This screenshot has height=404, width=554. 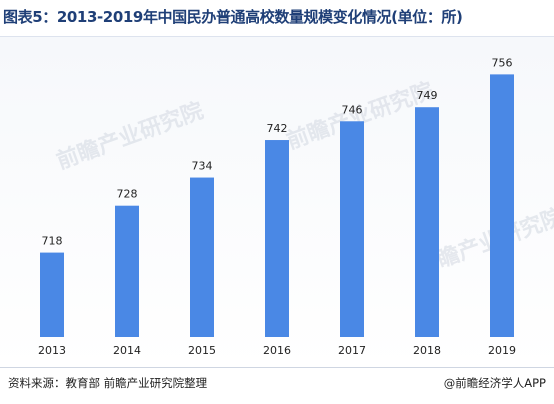 I want to click on value-label-2018: 749, so click(x=427, y=95).